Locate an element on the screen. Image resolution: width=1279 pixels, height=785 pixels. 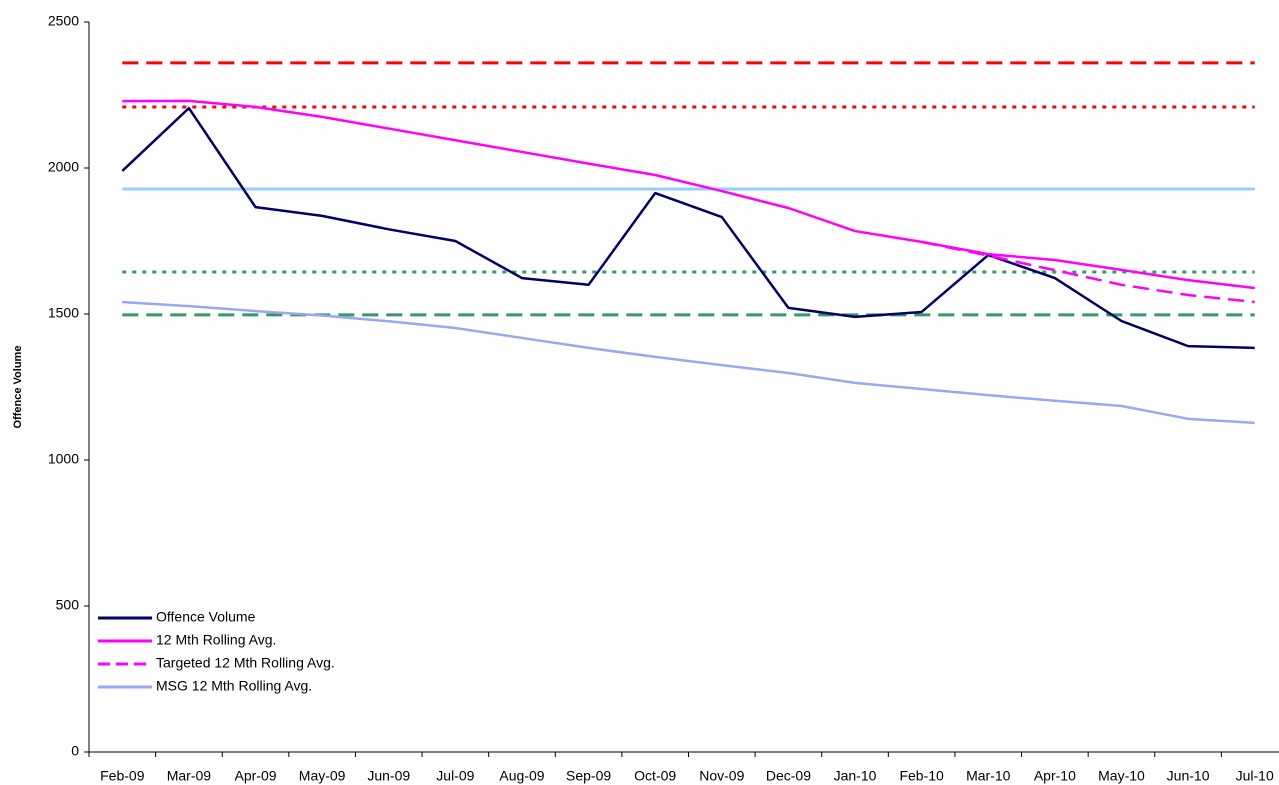
x-tick-label: Nov-09 is located at coordinates (721, 776).